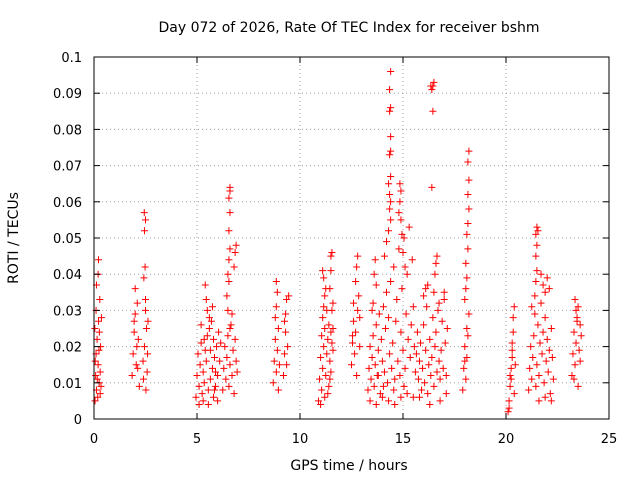  I want to click on y-tick-label: 0, so click(78, 420).